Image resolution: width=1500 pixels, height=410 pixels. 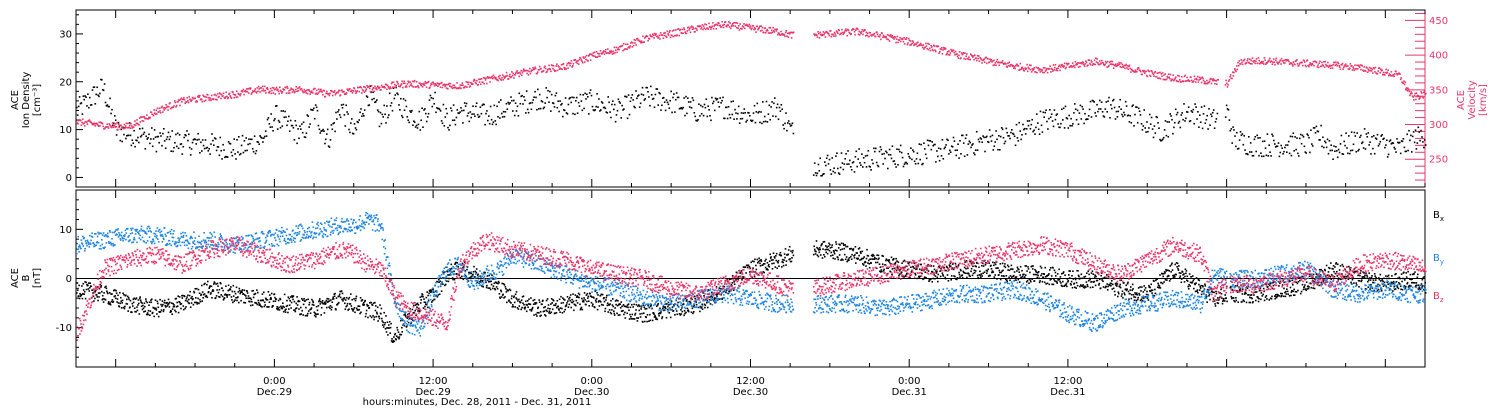 What do you see at coordinates (1438, 125) in the screenshot?
I see `right-tick-label: 300` at bounding box center [1438, 125].